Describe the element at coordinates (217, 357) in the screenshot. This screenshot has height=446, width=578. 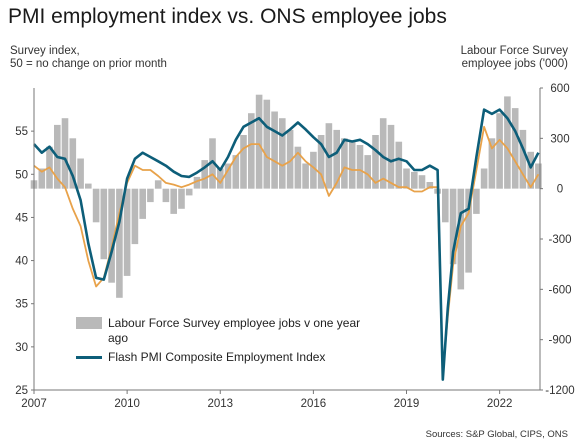
I see `legend-label-composite: Flash PMI Composite Employment Index` at that location.